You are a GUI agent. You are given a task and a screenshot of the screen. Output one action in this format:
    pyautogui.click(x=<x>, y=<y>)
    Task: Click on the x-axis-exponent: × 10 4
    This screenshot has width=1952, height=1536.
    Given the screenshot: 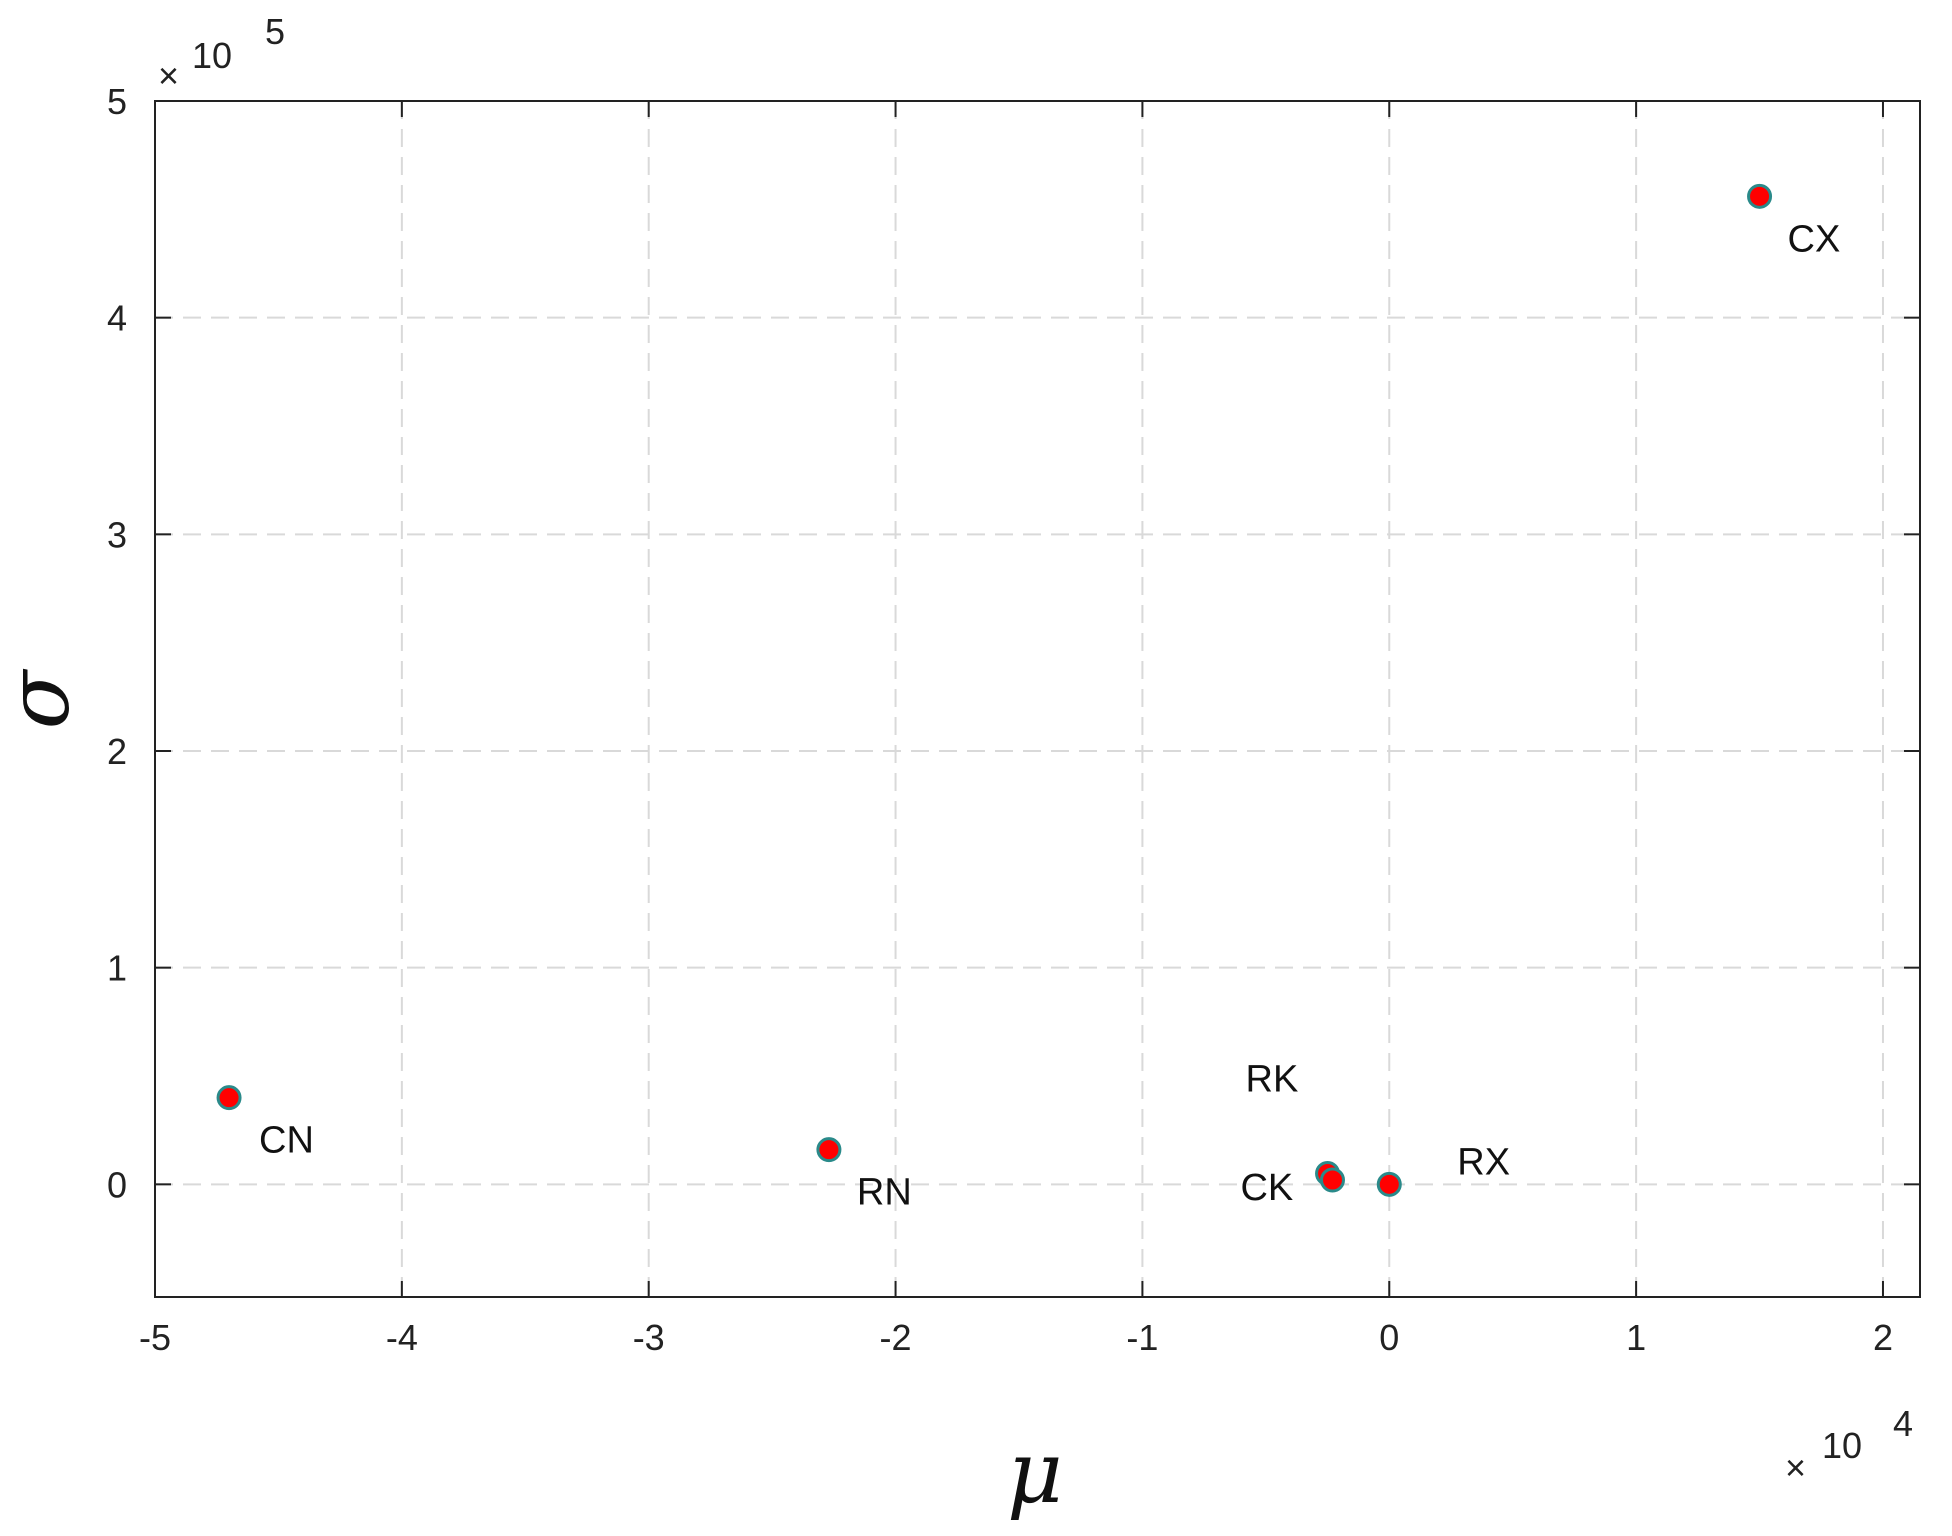 What is the action you would take?
    pyautogui.click(x=1849, y=1445)
    